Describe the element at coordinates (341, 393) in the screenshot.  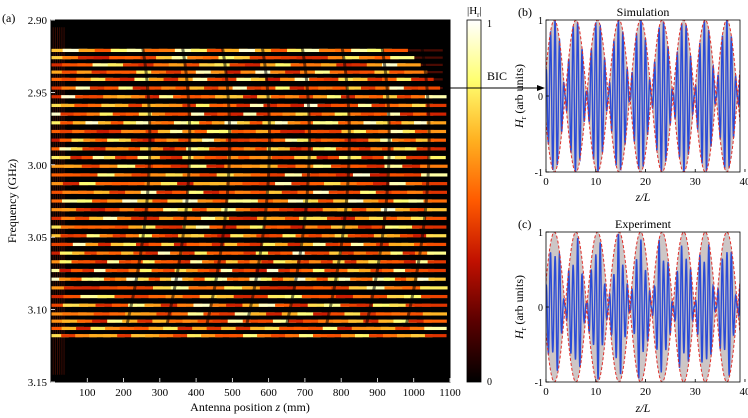
I see `x-tick-label-a: 800` at that location.